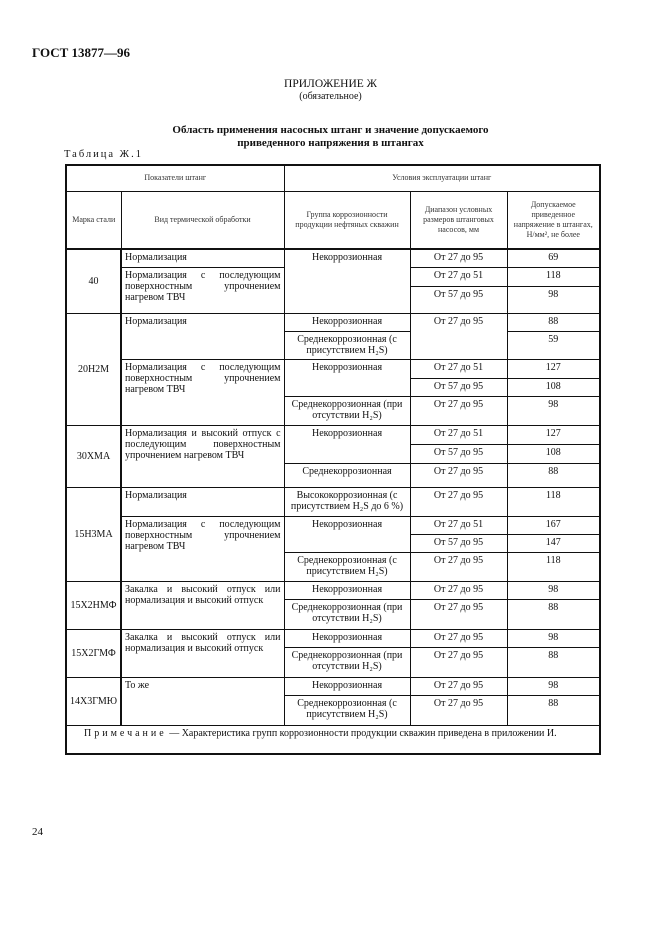 The height and width of the screenshot is (936, 661). What do you see at coordinates (175, 178) in the screenshot?
I see `header-group-rod-params: Показатели штанг` at bounding box center [175, 178].